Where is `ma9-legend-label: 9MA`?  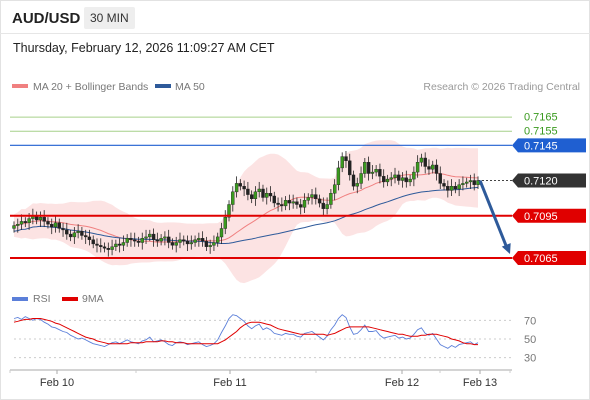 ma9-legend-label: 9MA is located at coordinates (93, 299).